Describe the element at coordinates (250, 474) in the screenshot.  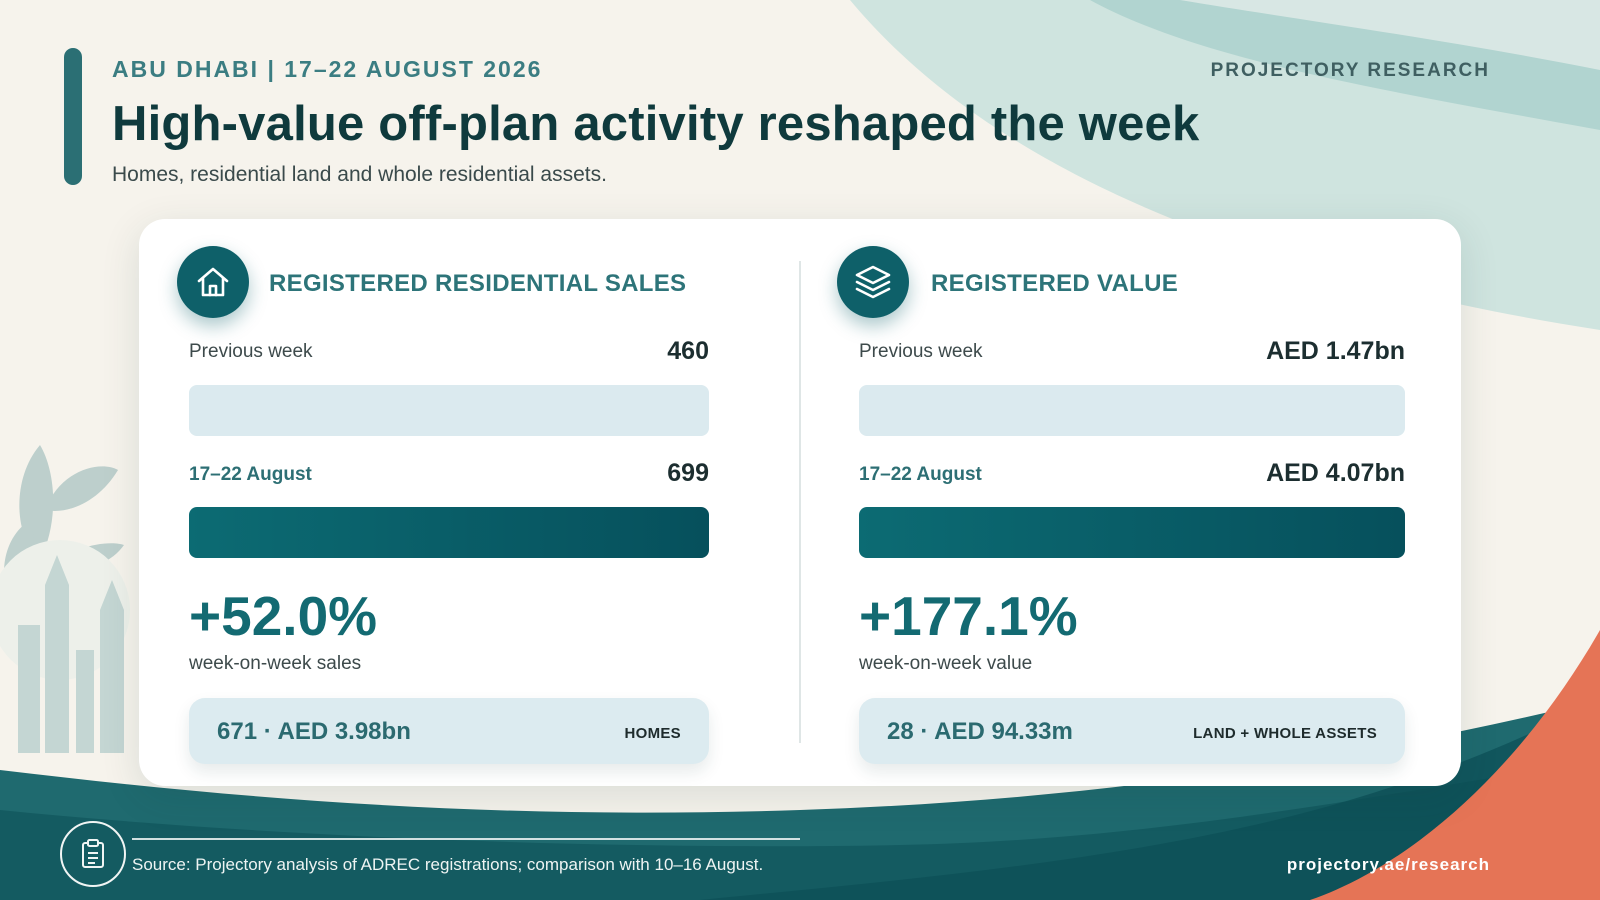
I see `sales-current-label: 17–22 August` at that location.